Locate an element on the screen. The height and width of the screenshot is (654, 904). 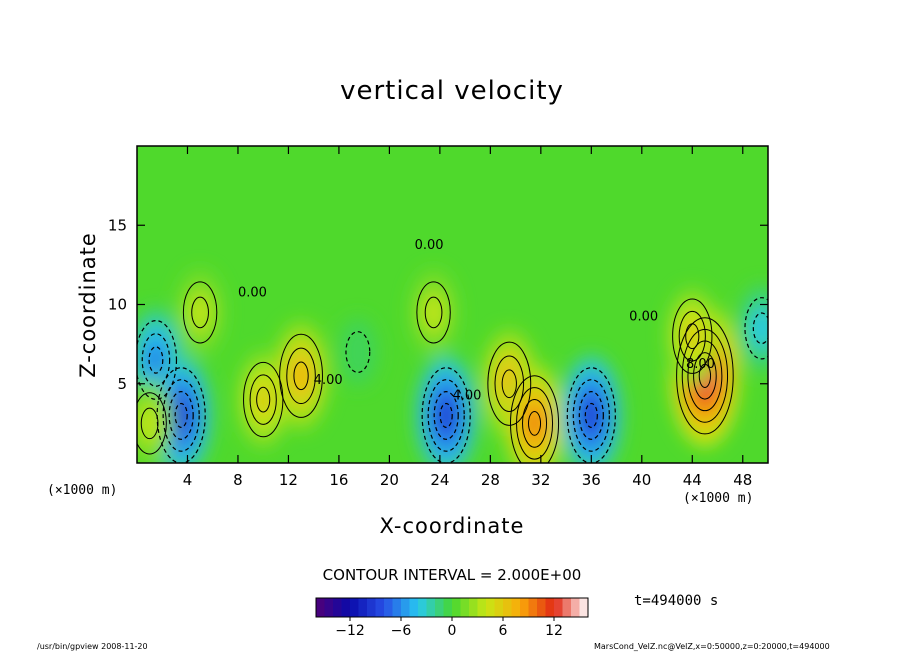
colorbar-tick-label: 12 is located at coordinates (554, 631).